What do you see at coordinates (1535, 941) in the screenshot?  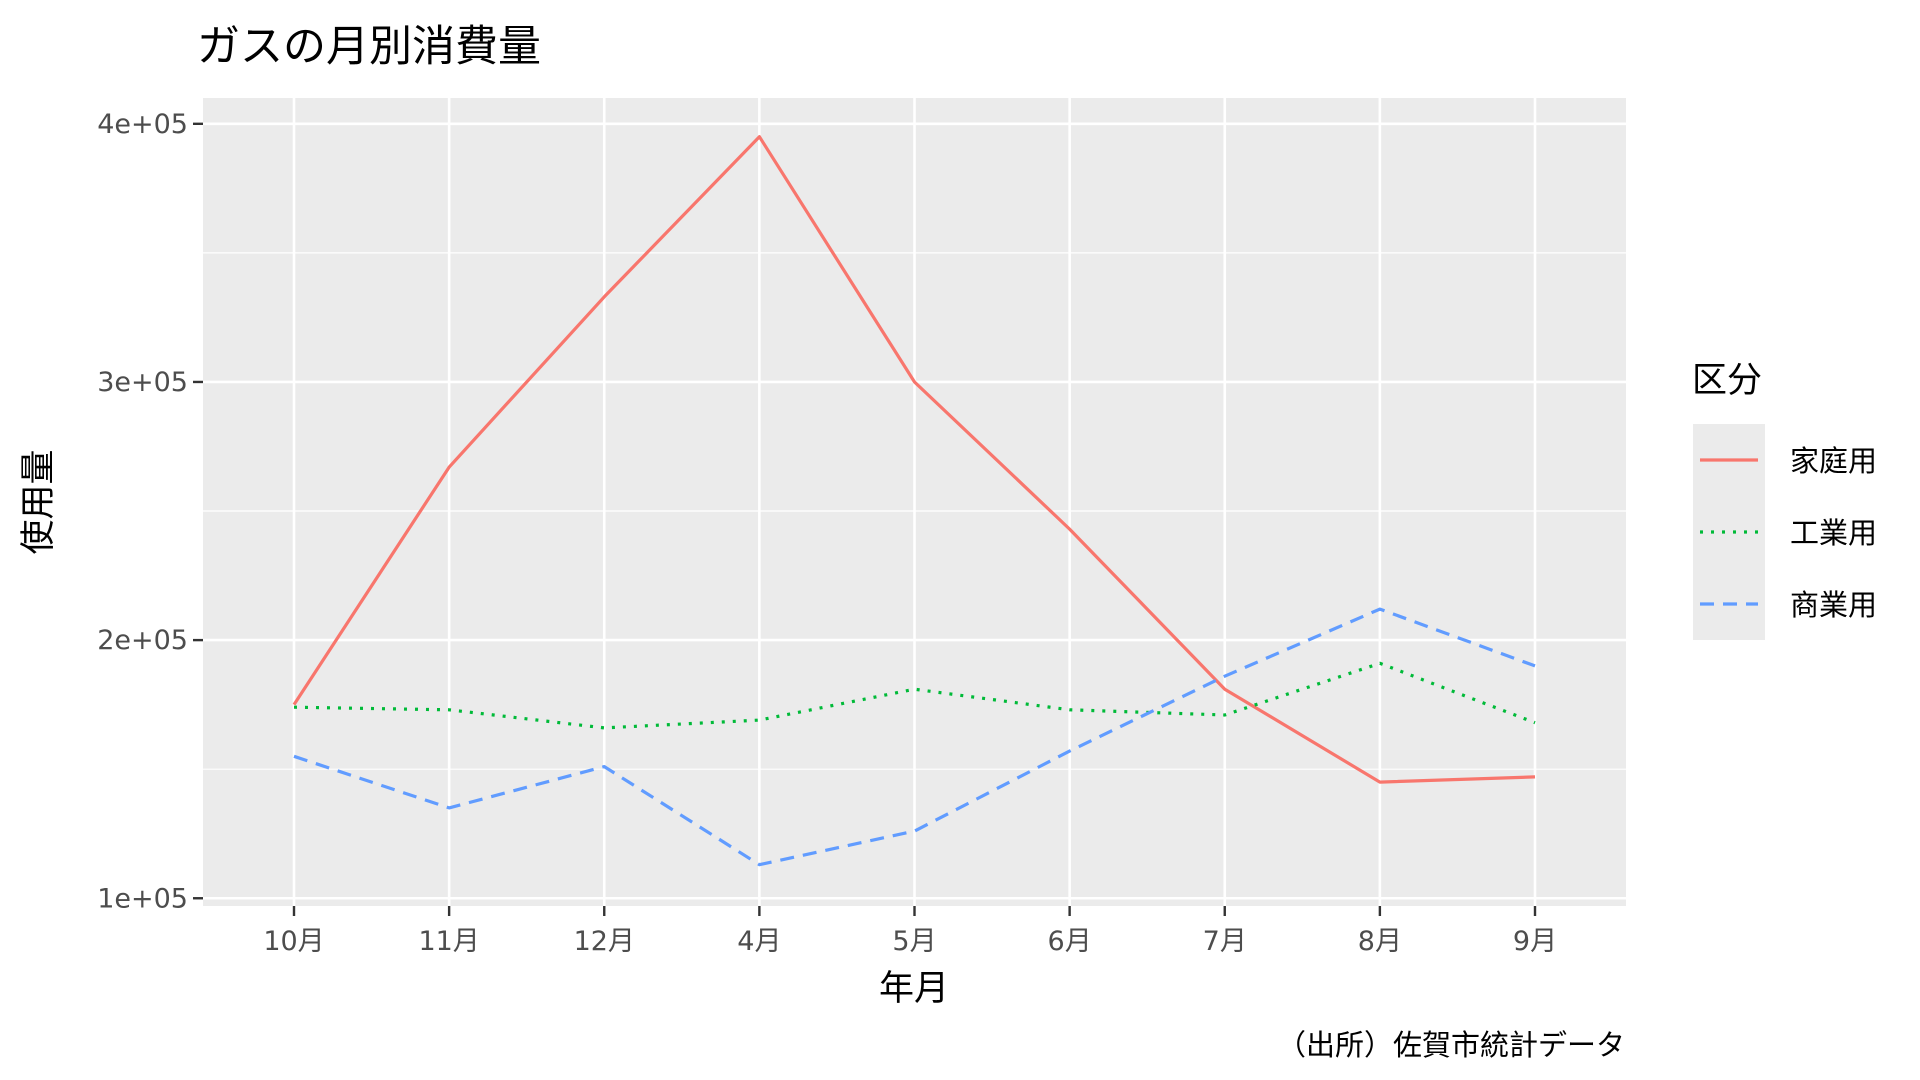 I see `x-tick-label: 9月` at bounding box center [1535, 941].